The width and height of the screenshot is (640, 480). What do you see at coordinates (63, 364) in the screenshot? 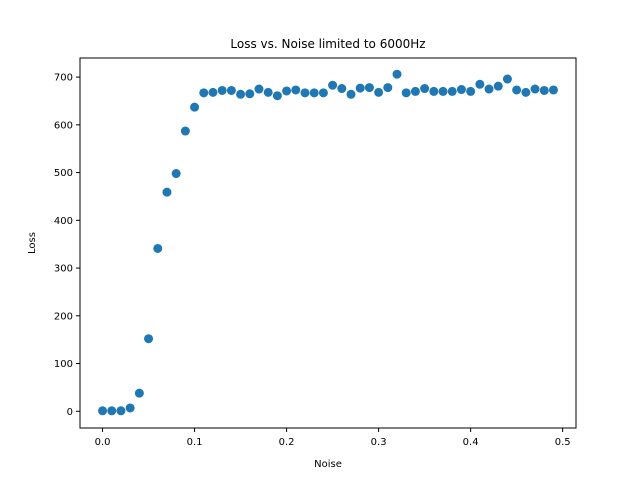
I see `y-tick-label: 100` at bounding box center [63, 364].